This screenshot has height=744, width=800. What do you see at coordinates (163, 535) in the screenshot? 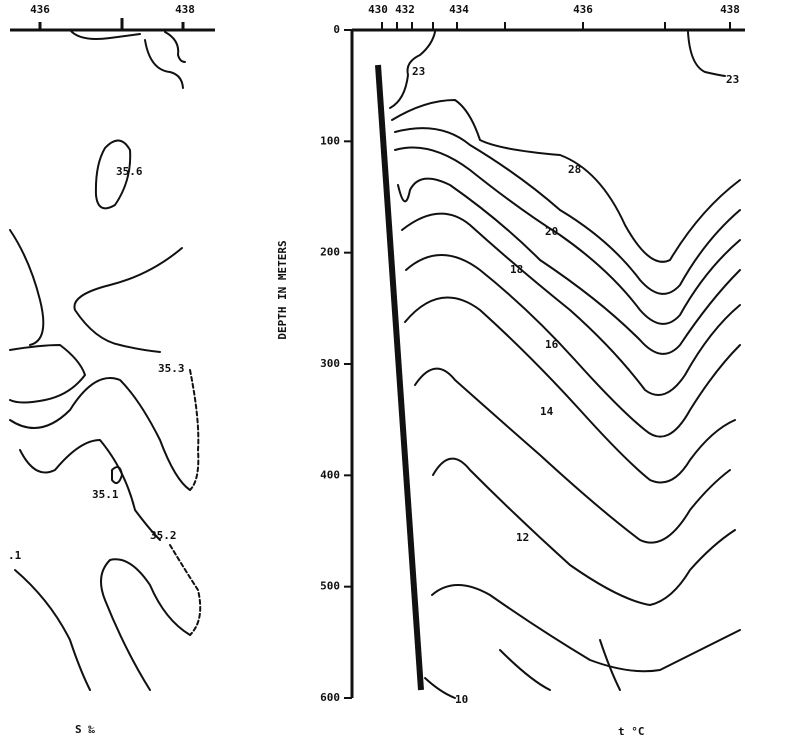
I see `contour-label: 35.2` at bounding box center [163, 535].